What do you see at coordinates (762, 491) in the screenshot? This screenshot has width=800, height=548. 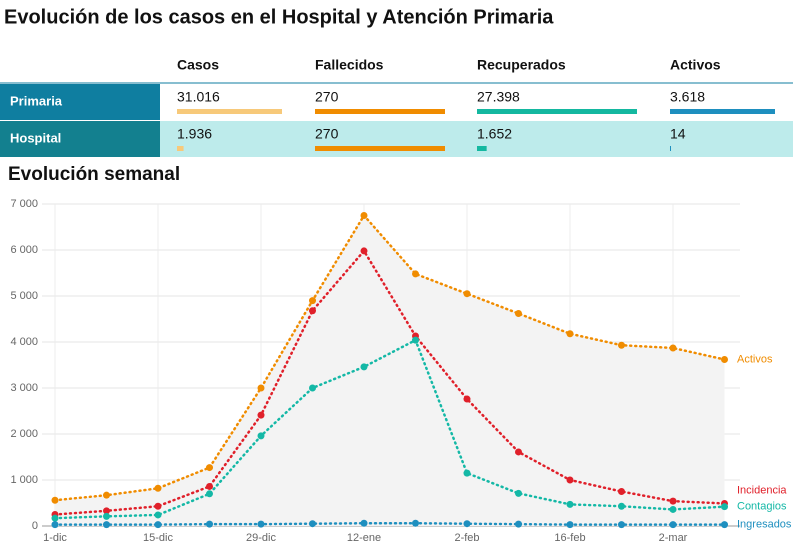 I see `series-label: Incidencia` at bounding box center [762, 491].